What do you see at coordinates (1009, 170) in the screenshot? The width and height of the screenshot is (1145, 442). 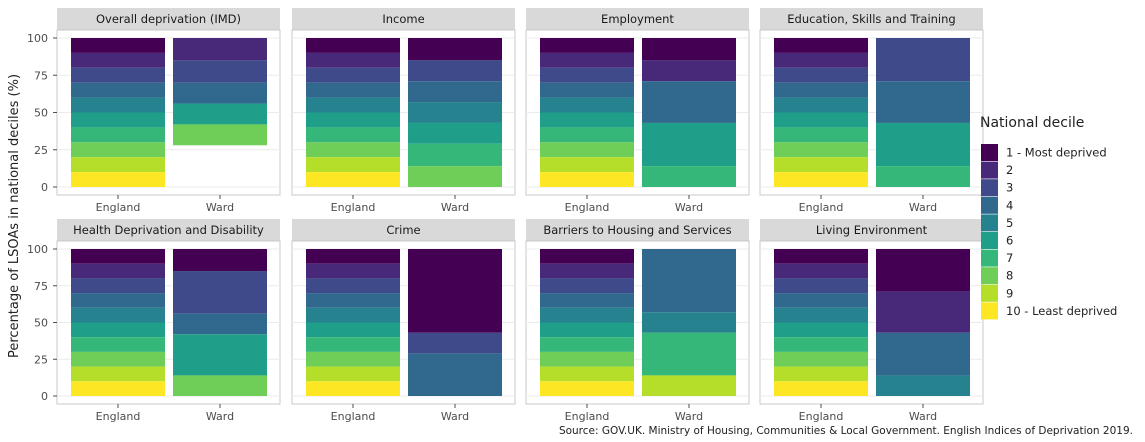 I see `legend-label: 2` at bounding box center [1009, 170].